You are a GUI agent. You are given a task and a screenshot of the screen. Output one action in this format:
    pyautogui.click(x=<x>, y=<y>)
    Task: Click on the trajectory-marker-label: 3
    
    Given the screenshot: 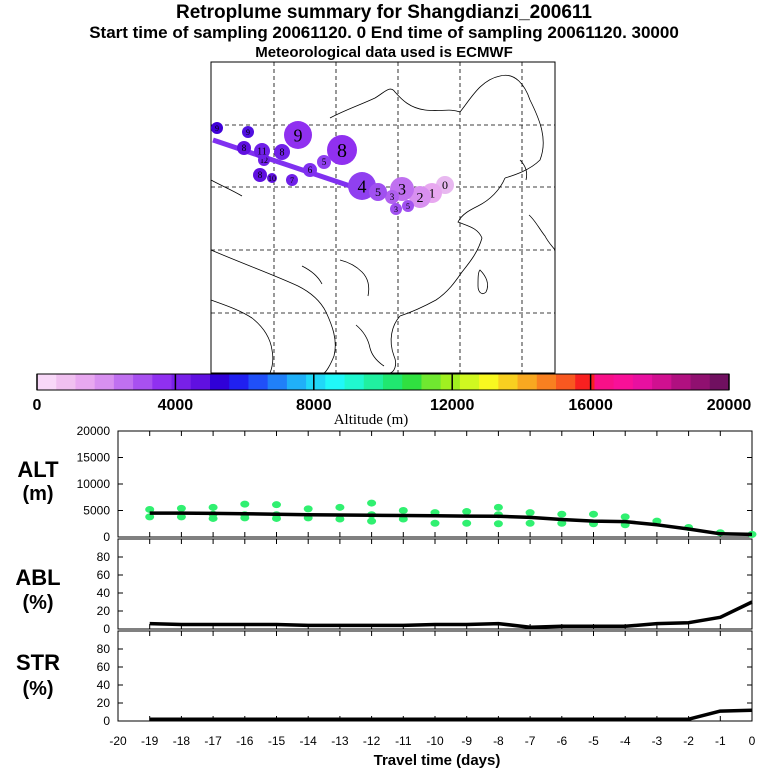 What is the action you would take?
    pyautogui.click(x=402, y=190)
    